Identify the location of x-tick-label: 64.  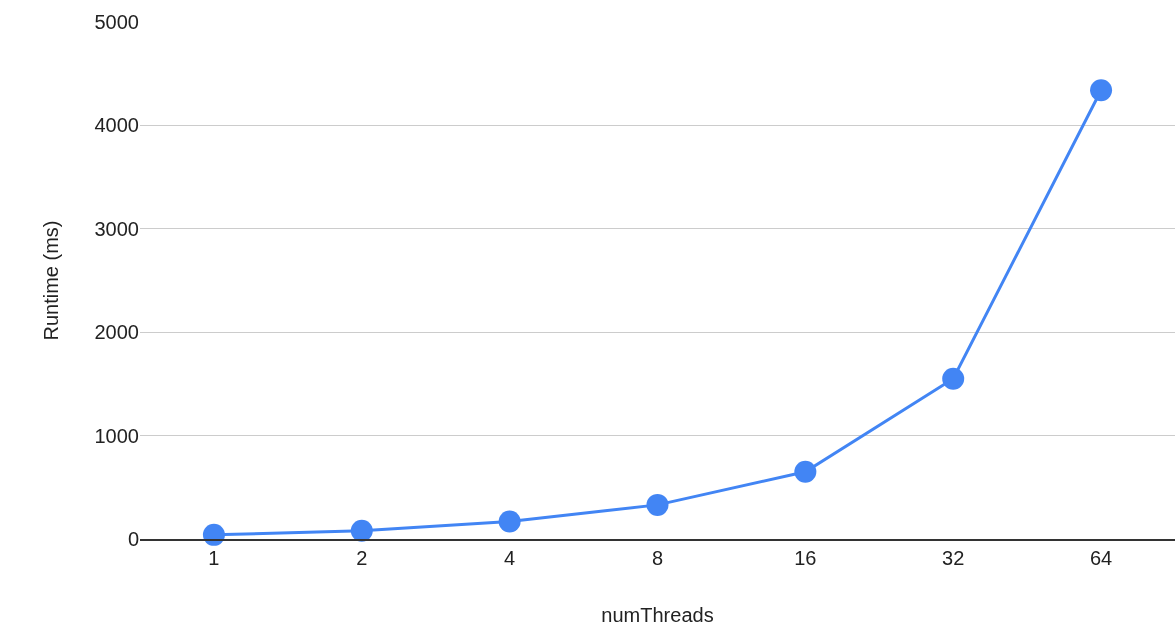
(1101, 557).